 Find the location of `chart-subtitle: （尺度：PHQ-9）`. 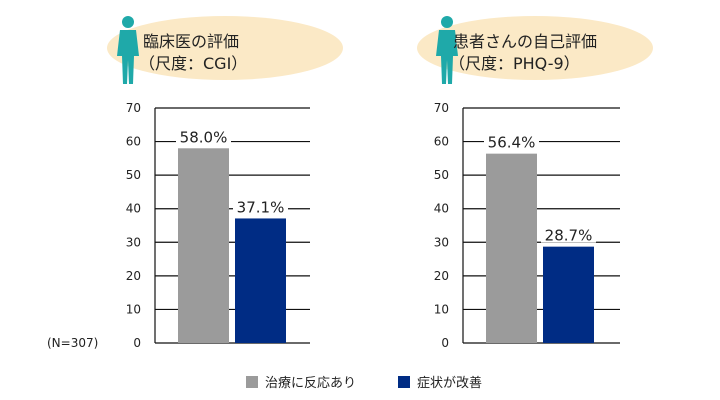

chart-subtitle: （尺度：PHQ-9） is located at coordinates (514, 63).